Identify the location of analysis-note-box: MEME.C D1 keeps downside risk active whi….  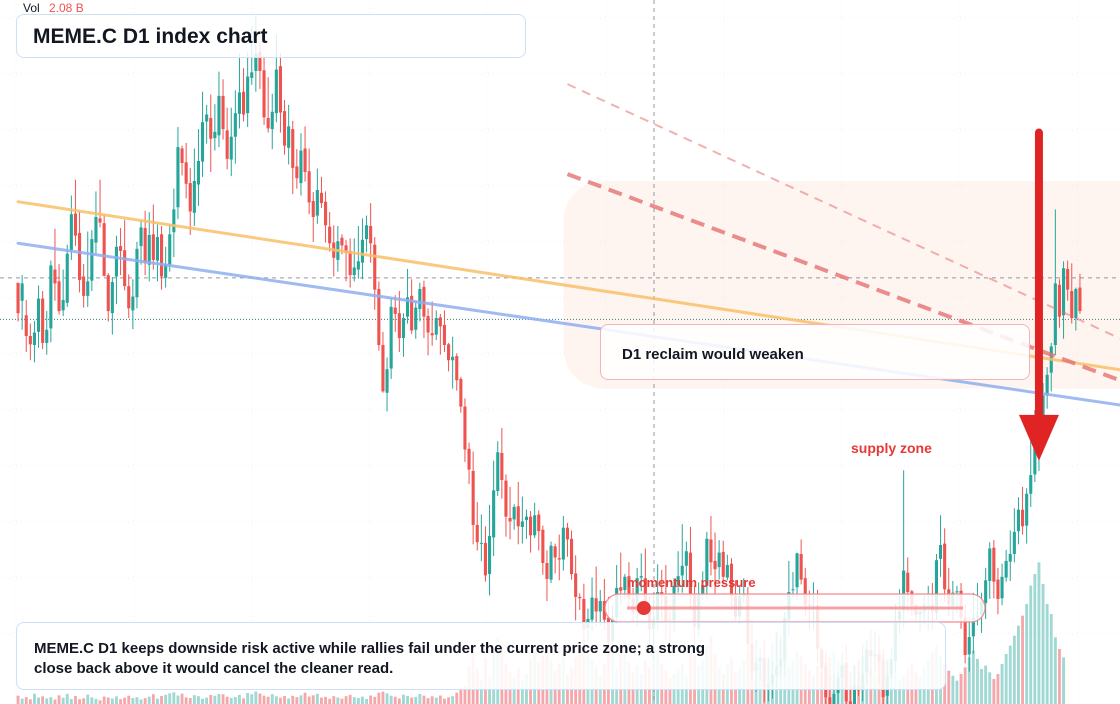
(481, 656).